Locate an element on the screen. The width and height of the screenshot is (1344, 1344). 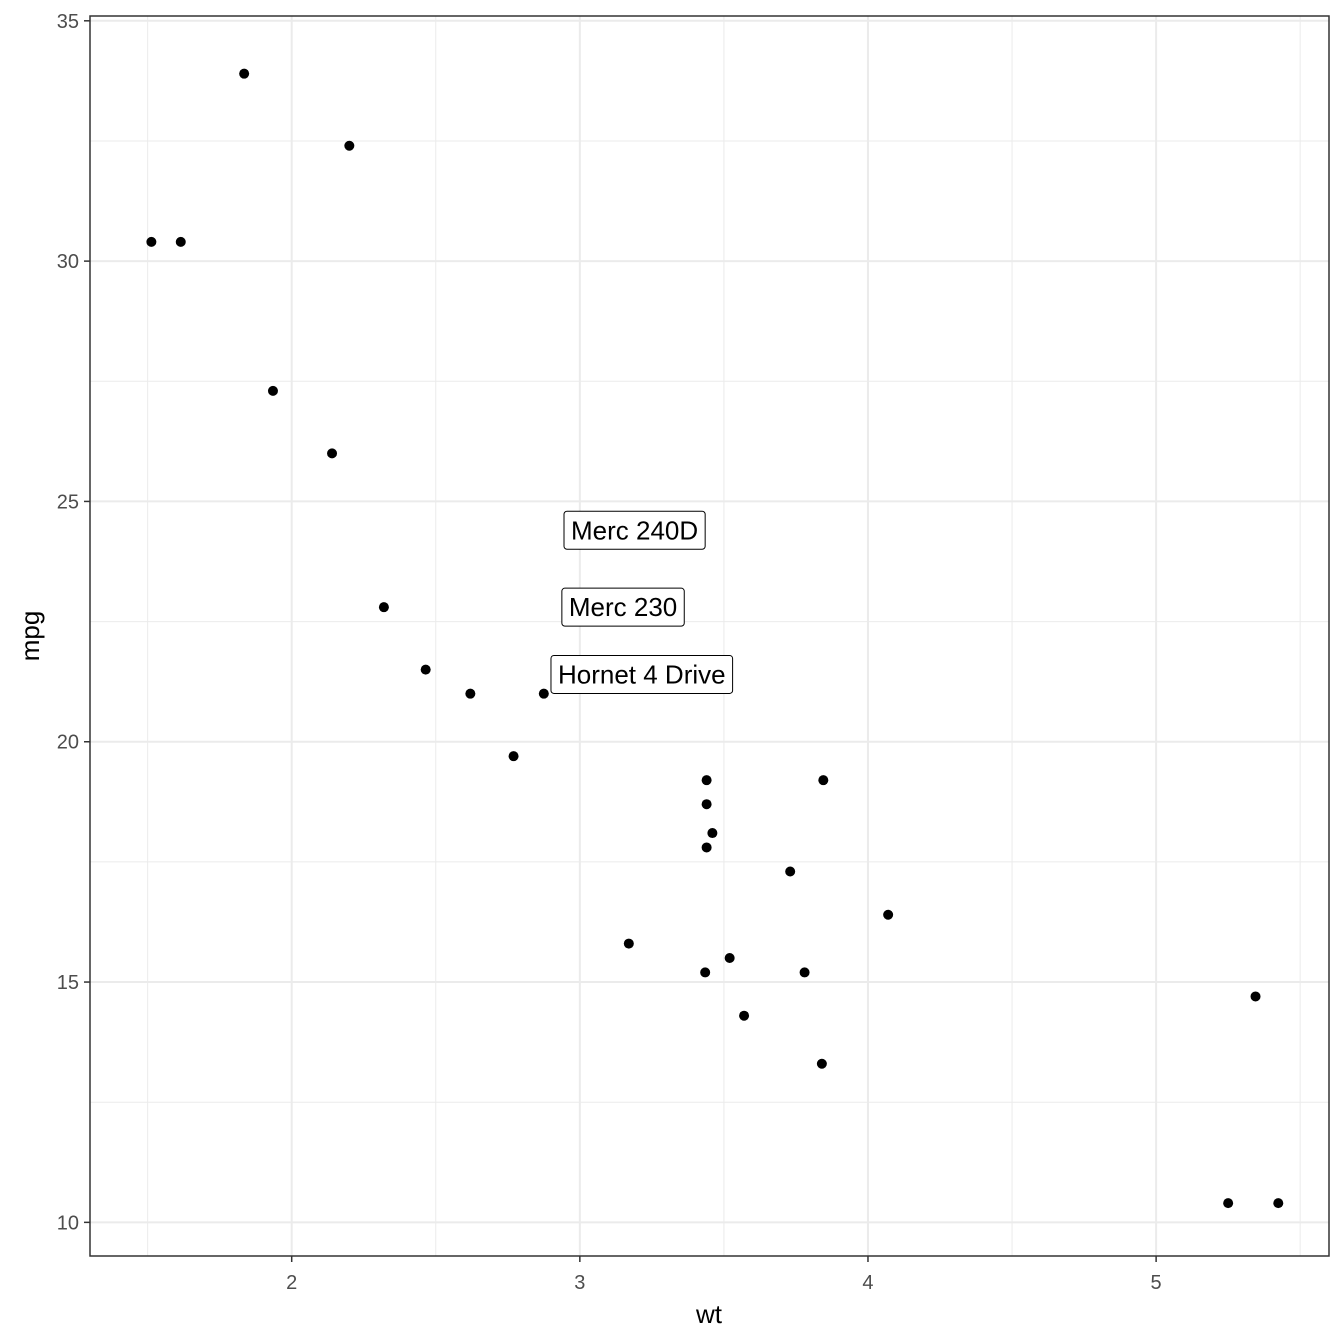
annotation-text: Hornet 4 Drive is located at coordinates (642, 674).